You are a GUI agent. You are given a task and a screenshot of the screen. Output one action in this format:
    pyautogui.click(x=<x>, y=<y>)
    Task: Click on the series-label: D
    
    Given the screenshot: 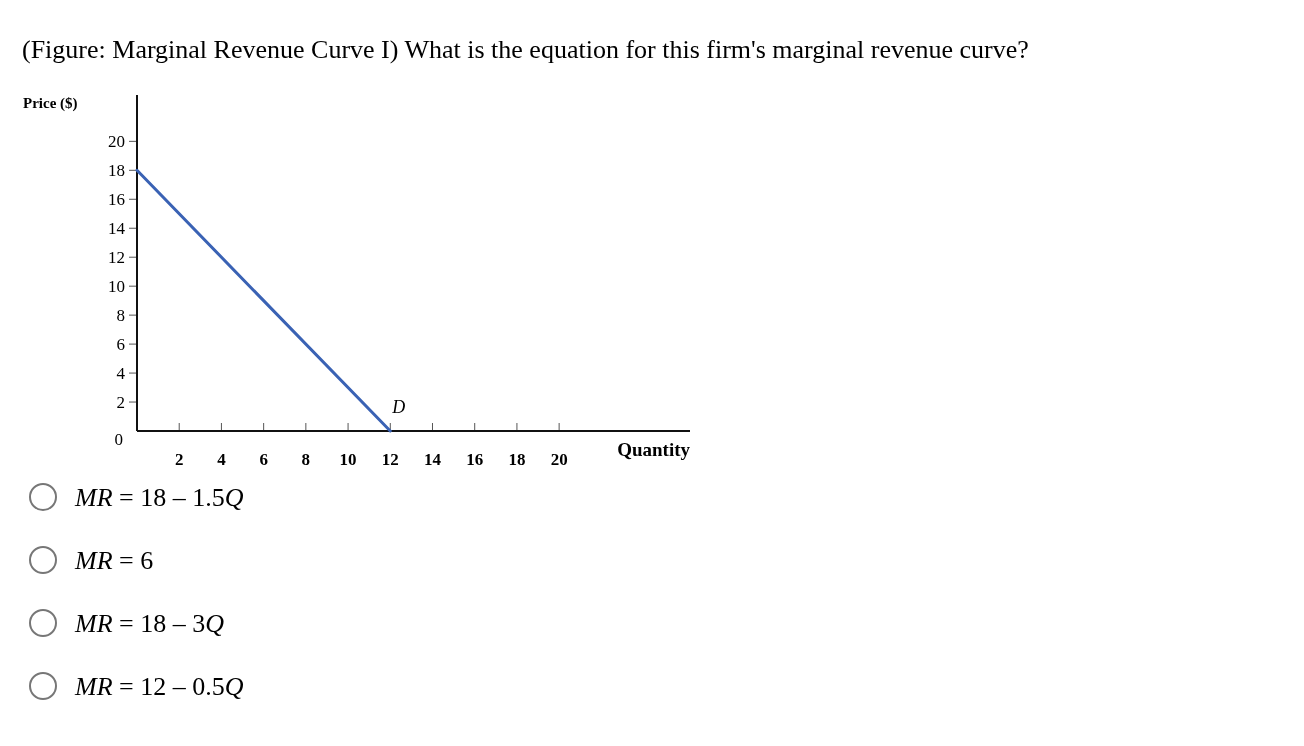 What is the action you would take?
    pyautogui.click(x=398, y=407)
    